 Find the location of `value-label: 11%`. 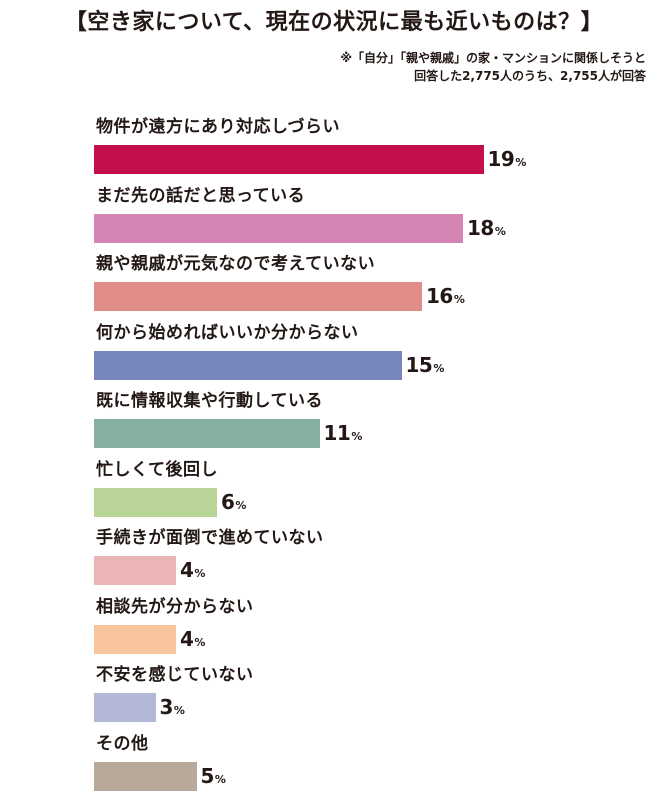

value-label: 11% is located at coordinates (343, 433).